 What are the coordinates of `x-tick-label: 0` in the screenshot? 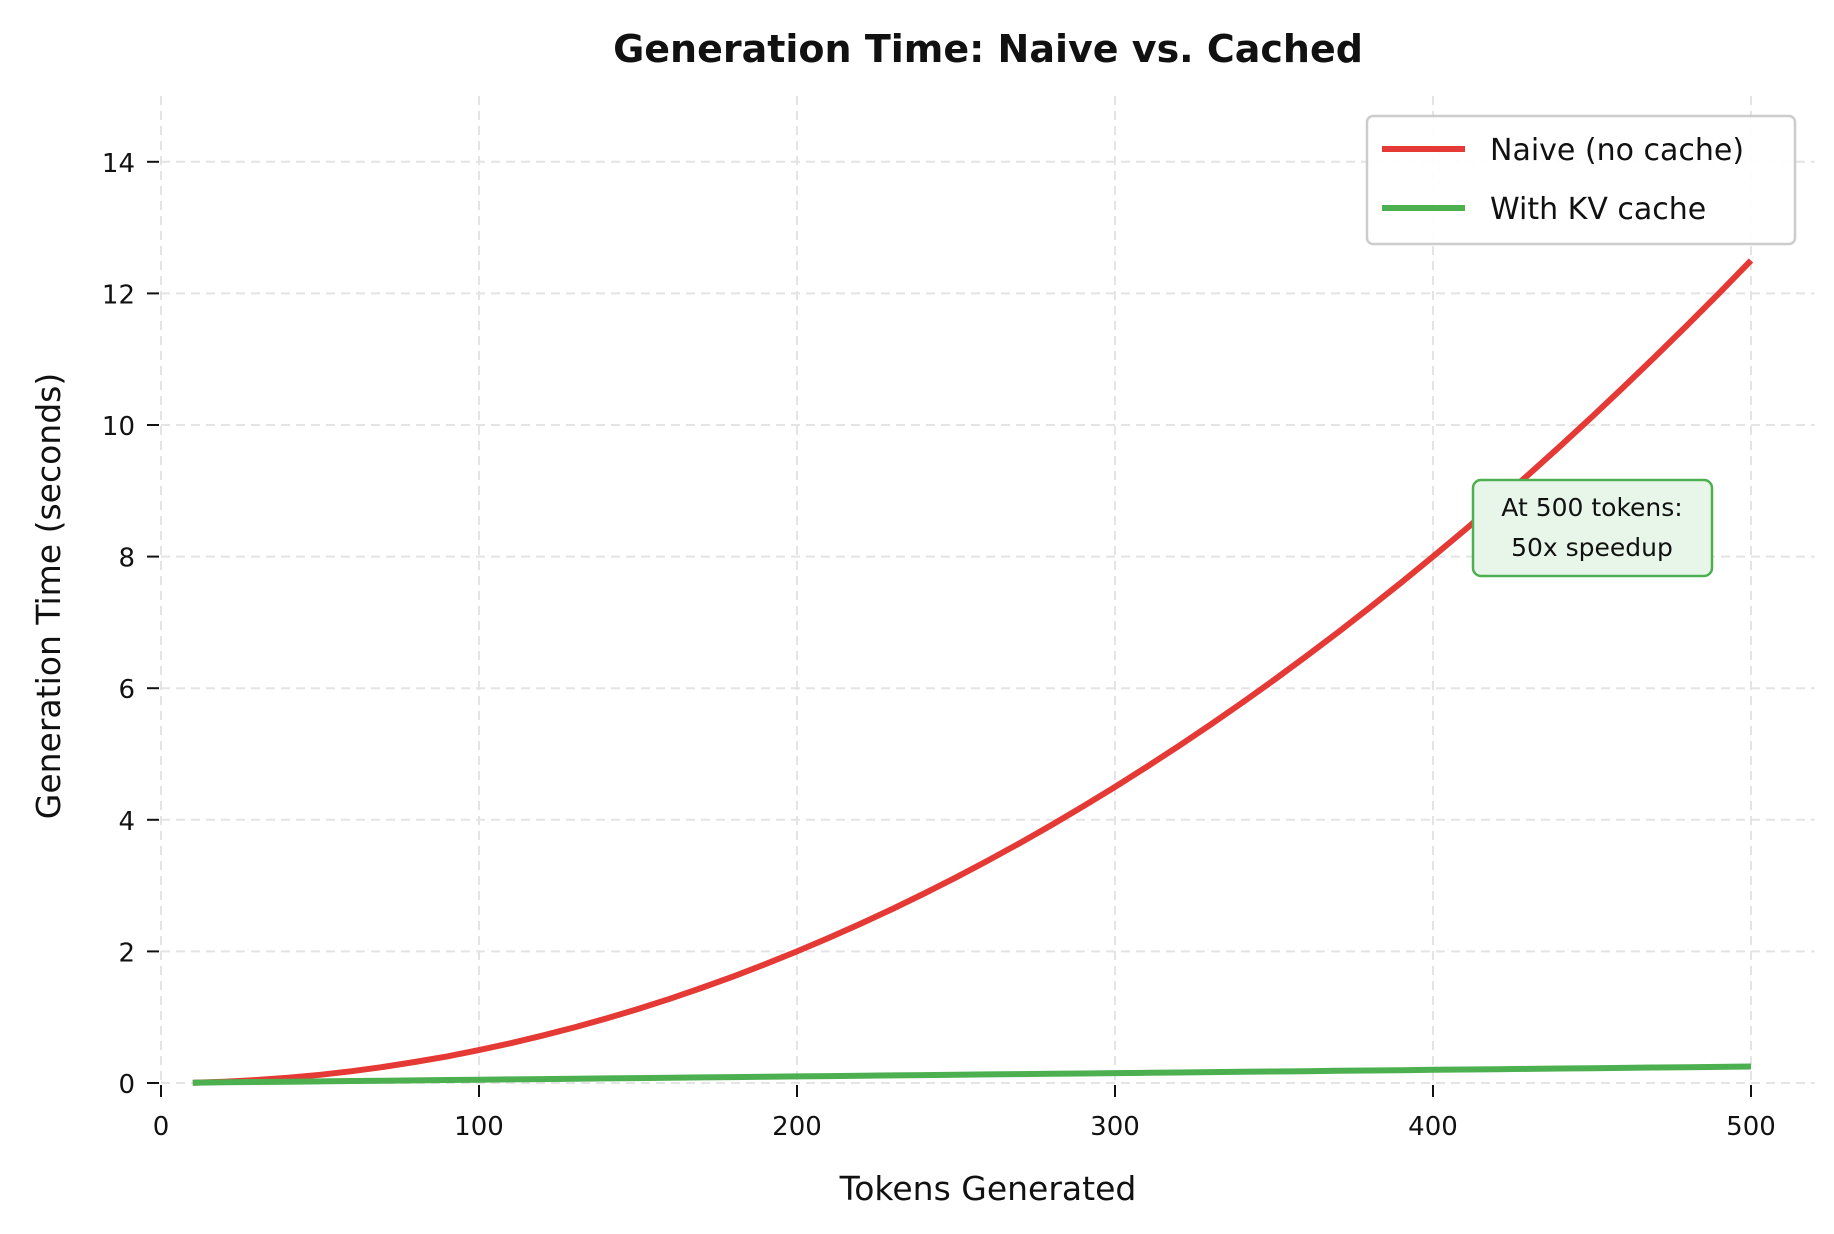 It's located at (161, 1127).